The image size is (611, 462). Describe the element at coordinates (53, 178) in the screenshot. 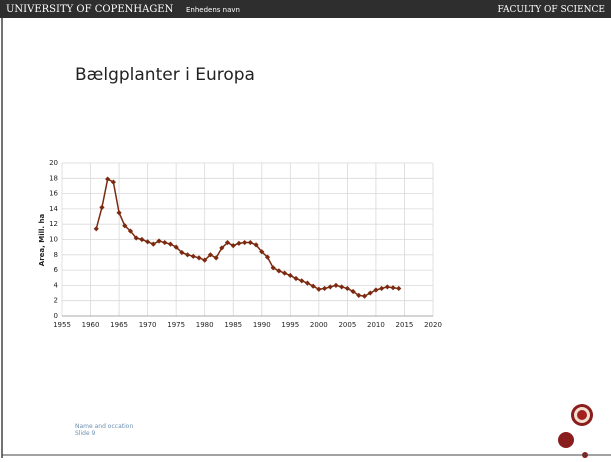

I see `y-tick-label: 18` at that location.